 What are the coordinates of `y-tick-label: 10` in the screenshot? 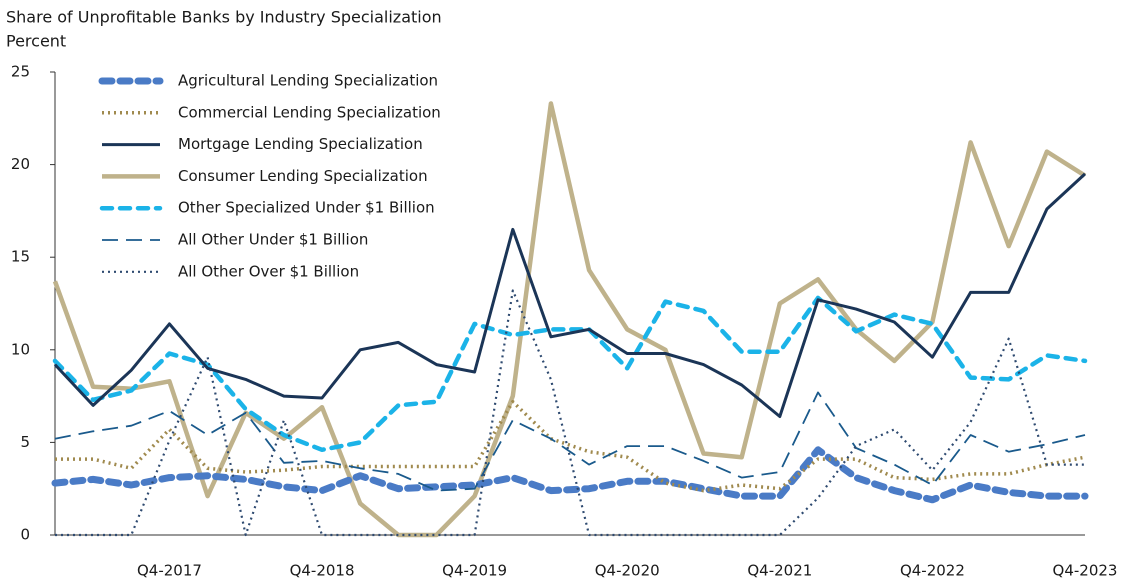 It's located at (20, 349).